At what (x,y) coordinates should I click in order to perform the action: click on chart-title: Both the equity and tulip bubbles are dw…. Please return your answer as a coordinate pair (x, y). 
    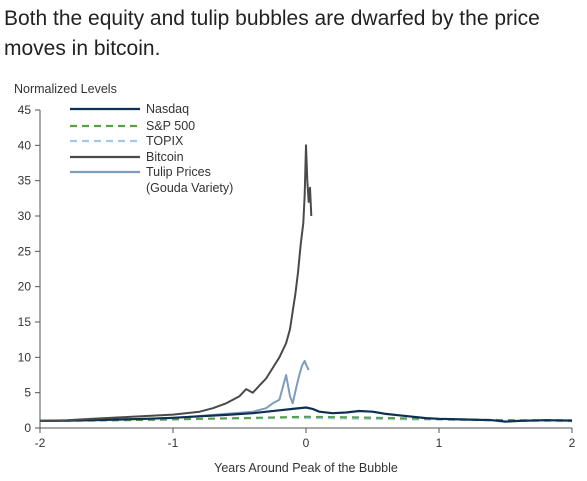
    Looking at the image, I should click on (272, 33).